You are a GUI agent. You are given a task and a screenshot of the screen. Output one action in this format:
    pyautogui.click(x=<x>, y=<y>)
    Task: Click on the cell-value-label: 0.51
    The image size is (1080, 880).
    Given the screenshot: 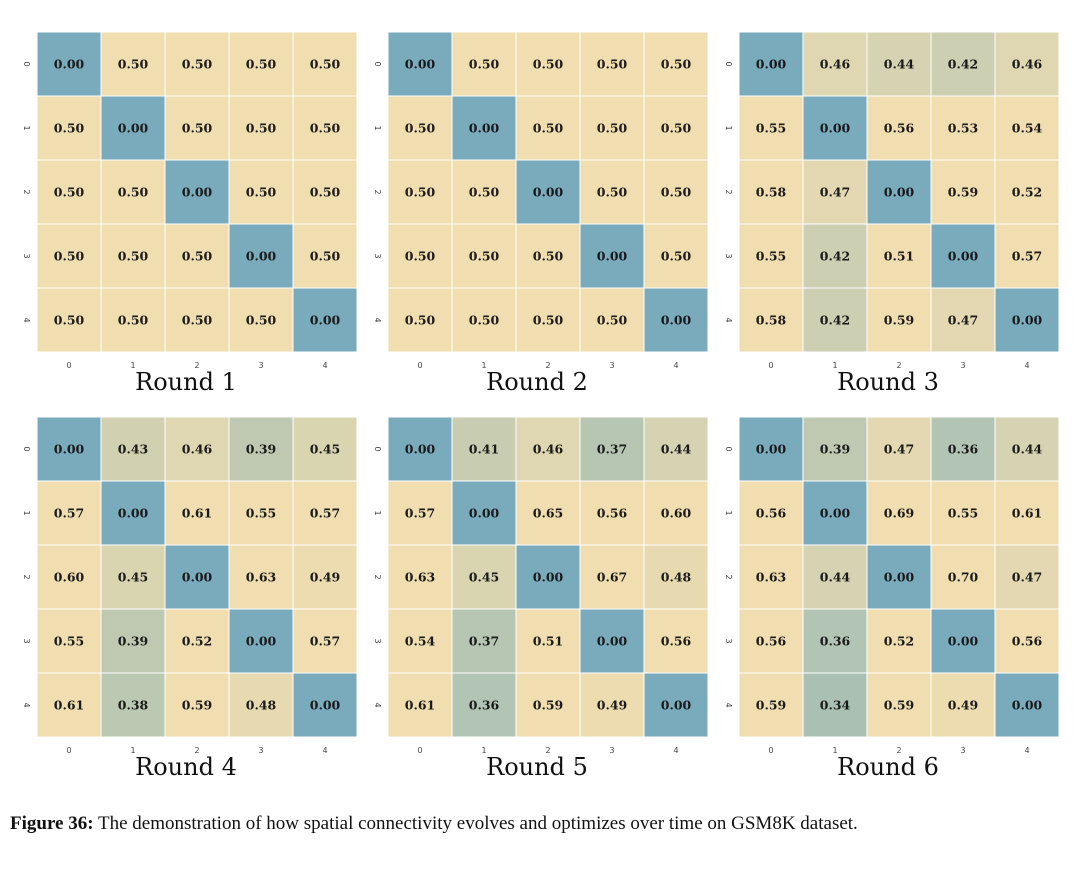 What is the action you would take?
    pyautogui.click(x=899, y=256)
    